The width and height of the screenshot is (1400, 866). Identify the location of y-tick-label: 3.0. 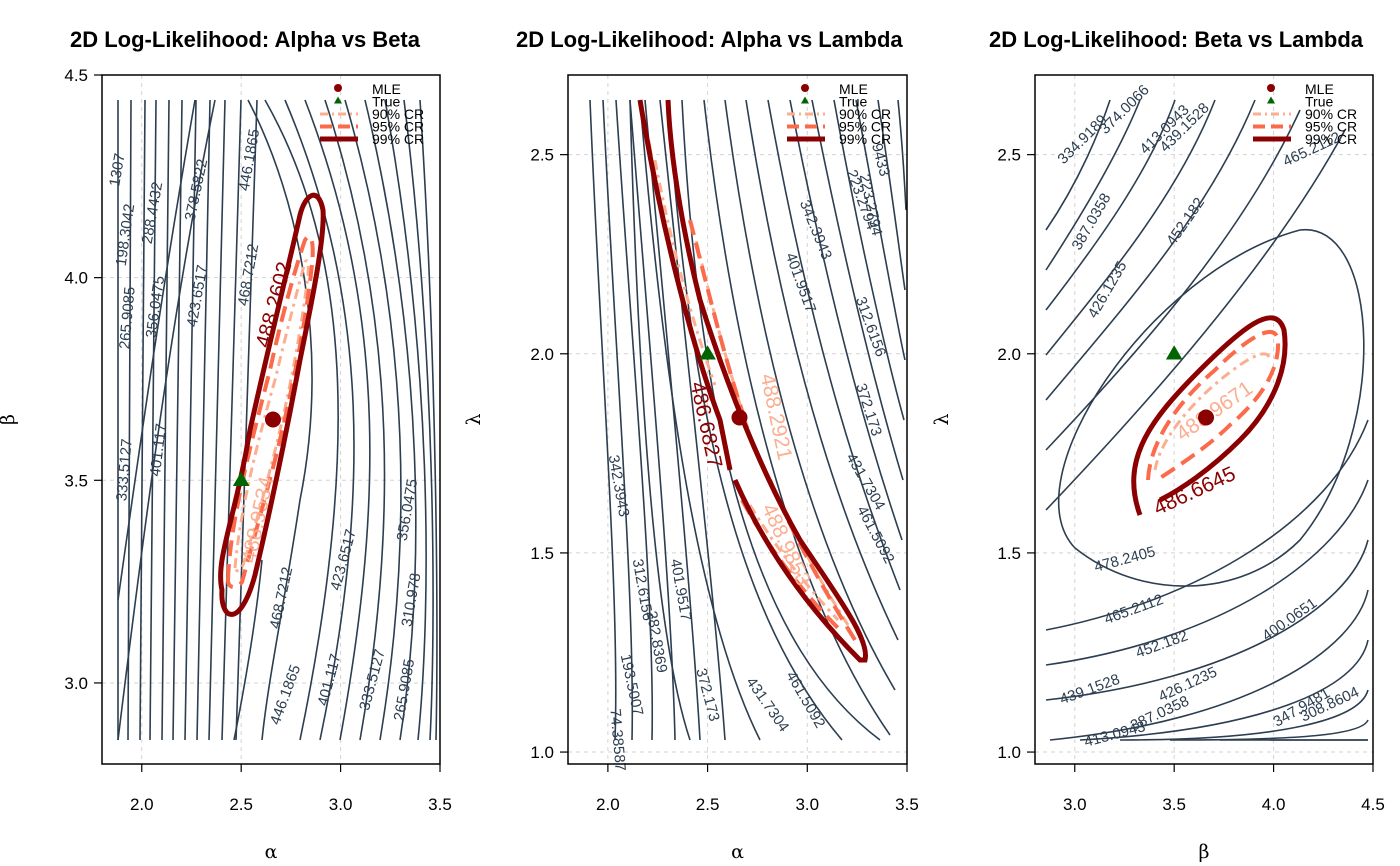
(76, 683).